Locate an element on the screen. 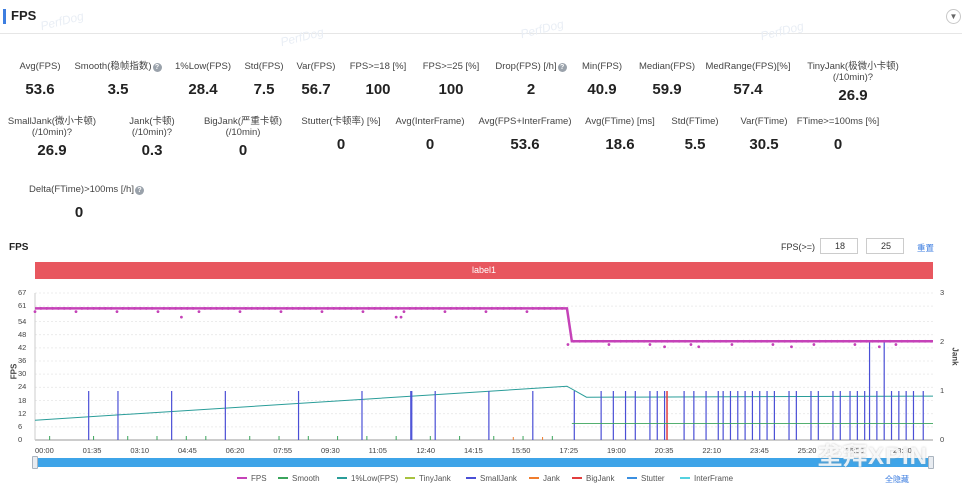 The height and width of the screenshot is (486, 962). chevron-down-icon: ▼ is located at coordinates (953, 16).